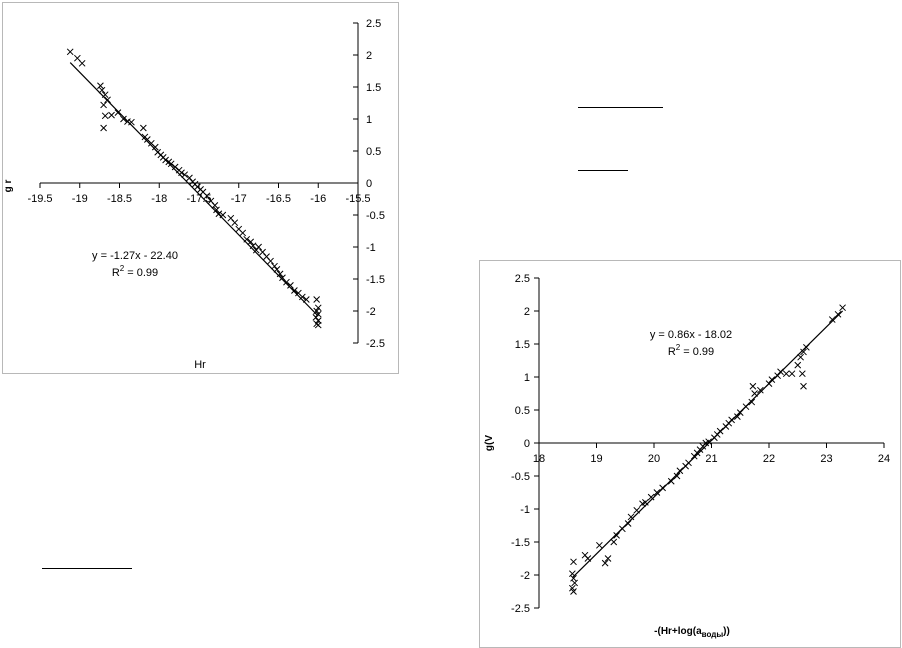 The width and height of the screenshot is (902, 648). Describe the element at coordinates (375, 344) in the screenshot. I see `chart-1-y-tick-label: -2.5` at that location.